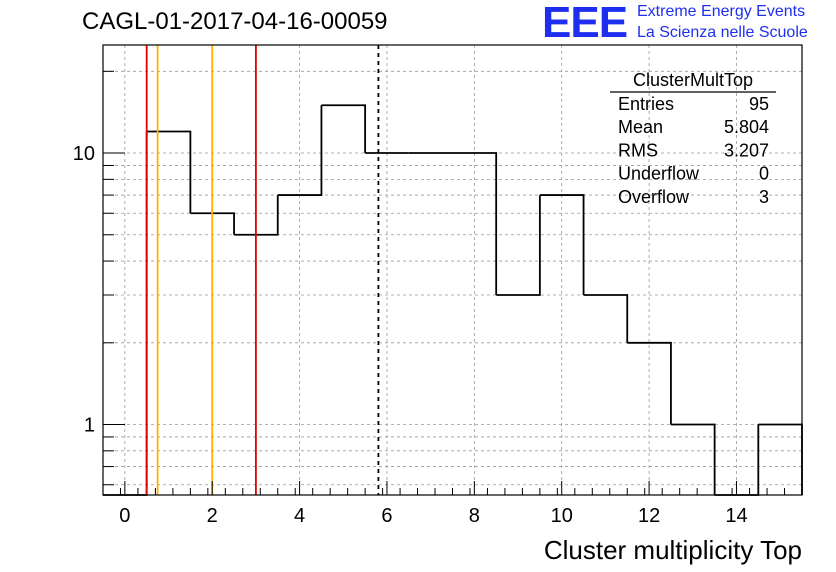 This screenshot has width=836, height=572. I want to click on stats-label: Entries, so click(646, 104).